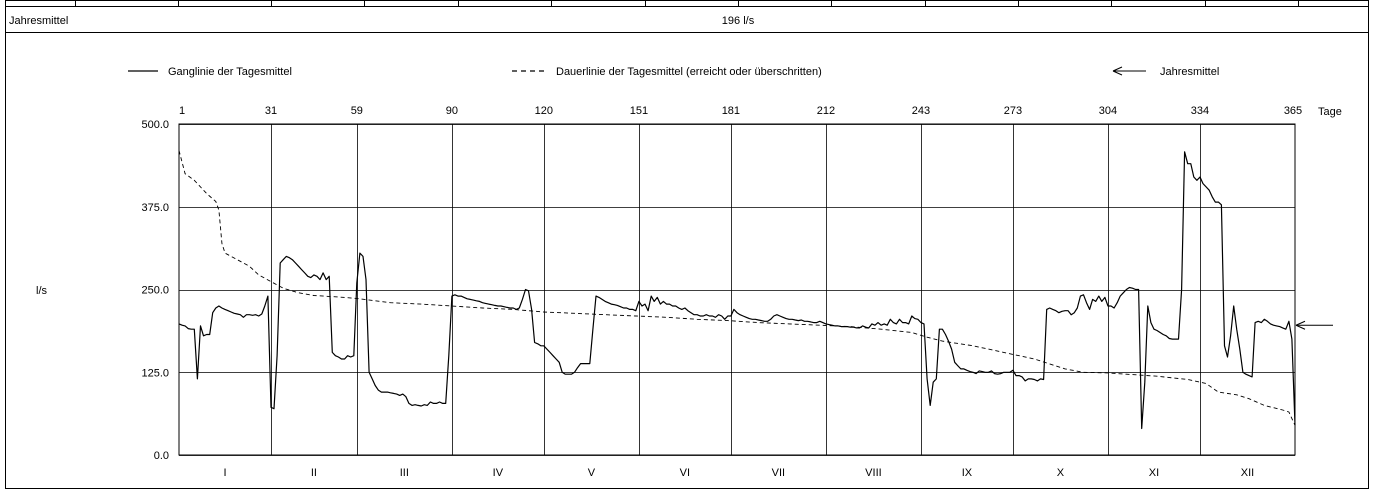 This screenshot has width=1374, height=493. Describe the element at coordinates (38, 21) in the screenshot. I see `annual-mean-row-label: Jahresmittel` at that location.